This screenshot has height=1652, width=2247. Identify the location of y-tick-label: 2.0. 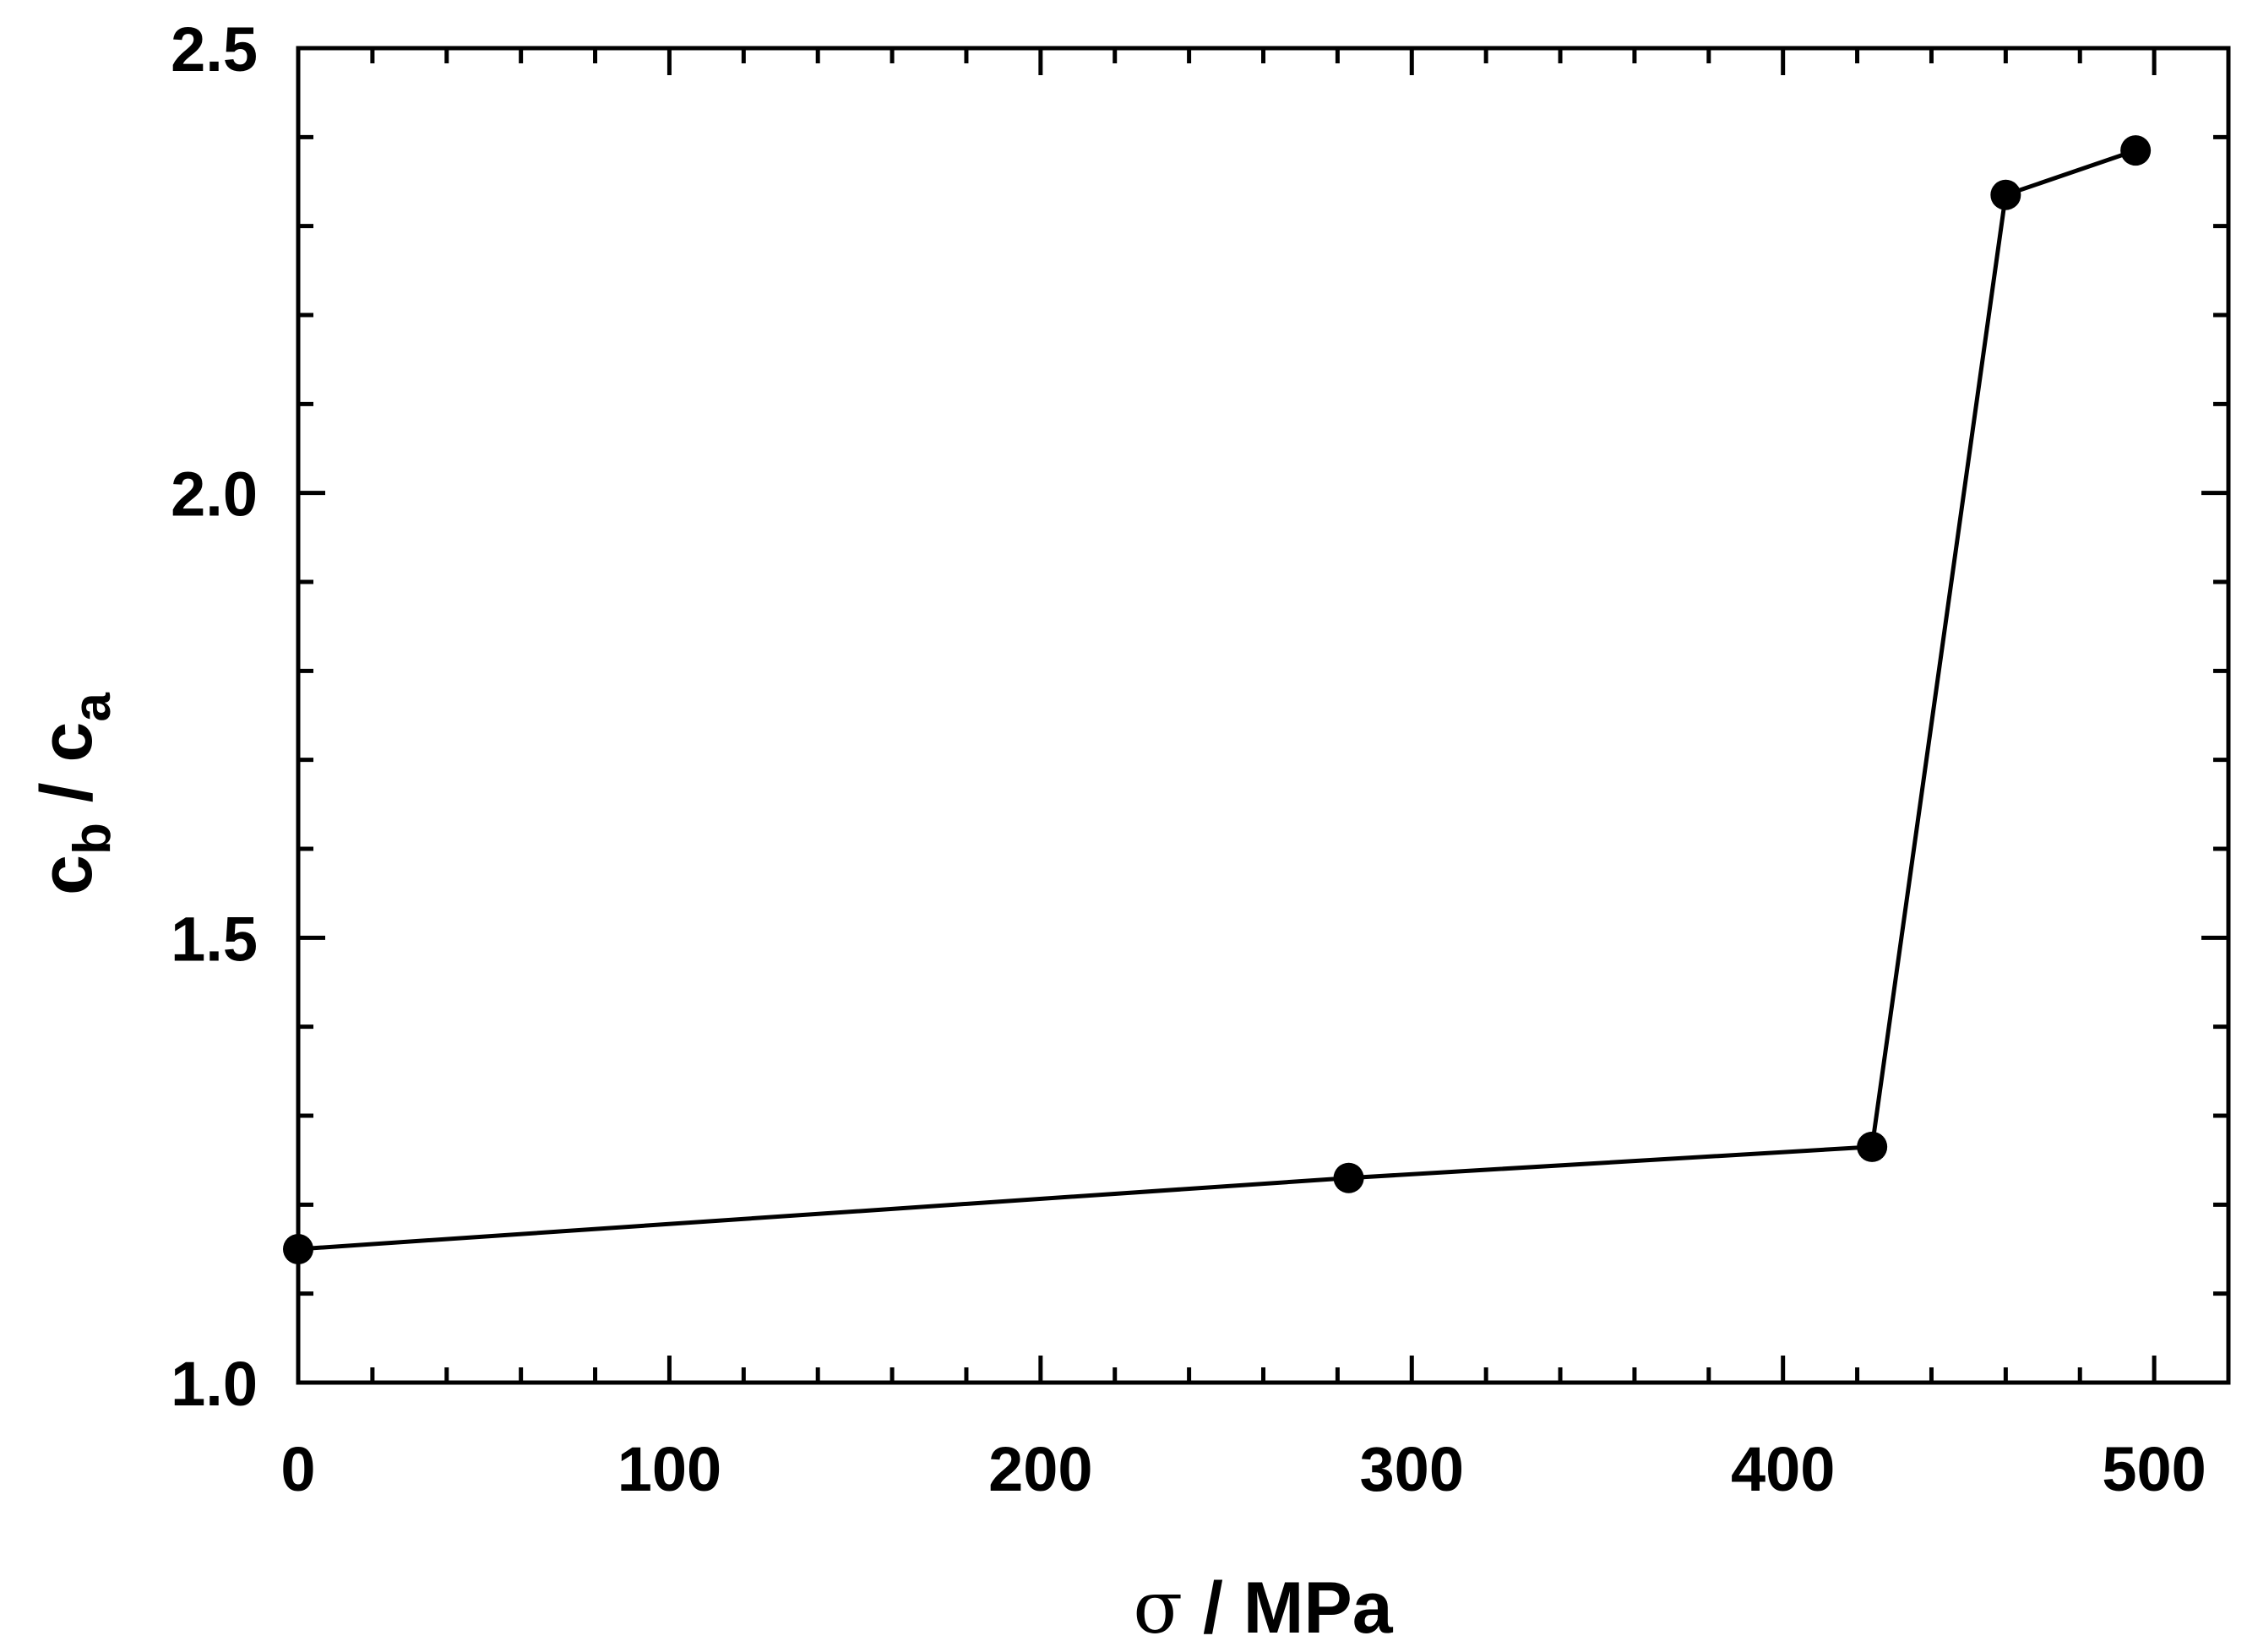
(214, 494).